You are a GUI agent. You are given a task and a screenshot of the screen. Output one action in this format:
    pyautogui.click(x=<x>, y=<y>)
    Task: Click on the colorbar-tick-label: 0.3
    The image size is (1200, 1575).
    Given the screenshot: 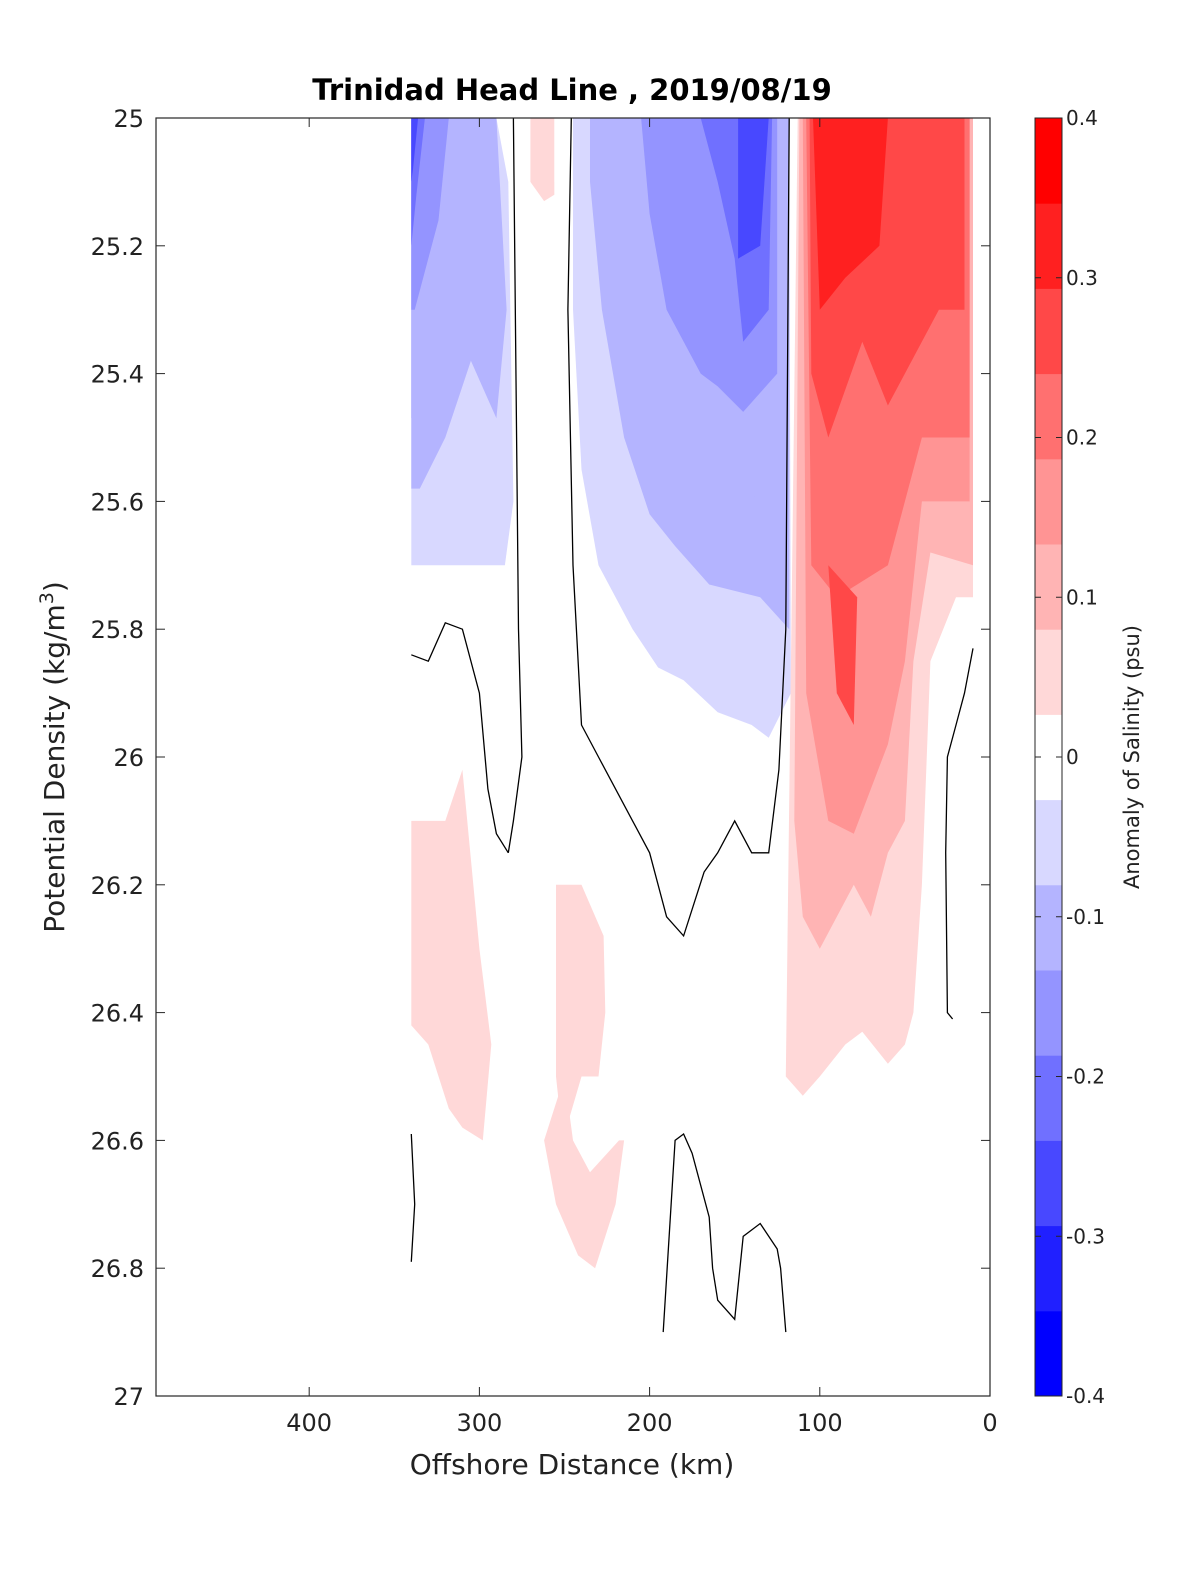 What is the action you would take?
    pyautogui.click(x=1082, y=278)
    